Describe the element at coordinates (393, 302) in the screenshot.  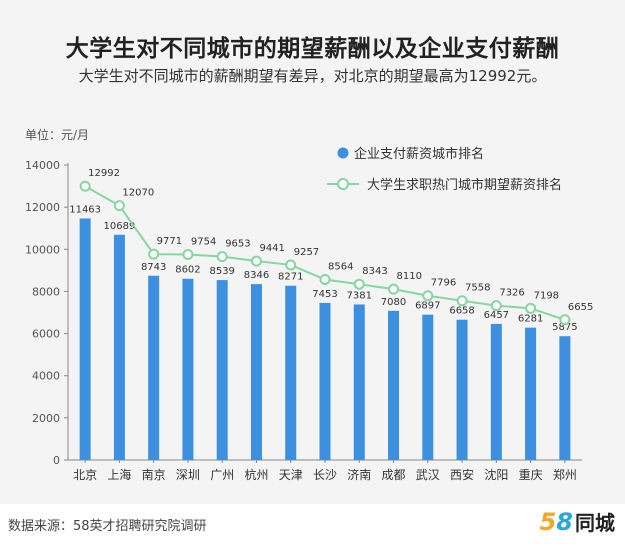
I see `bar-value-label: 7080` at that location.